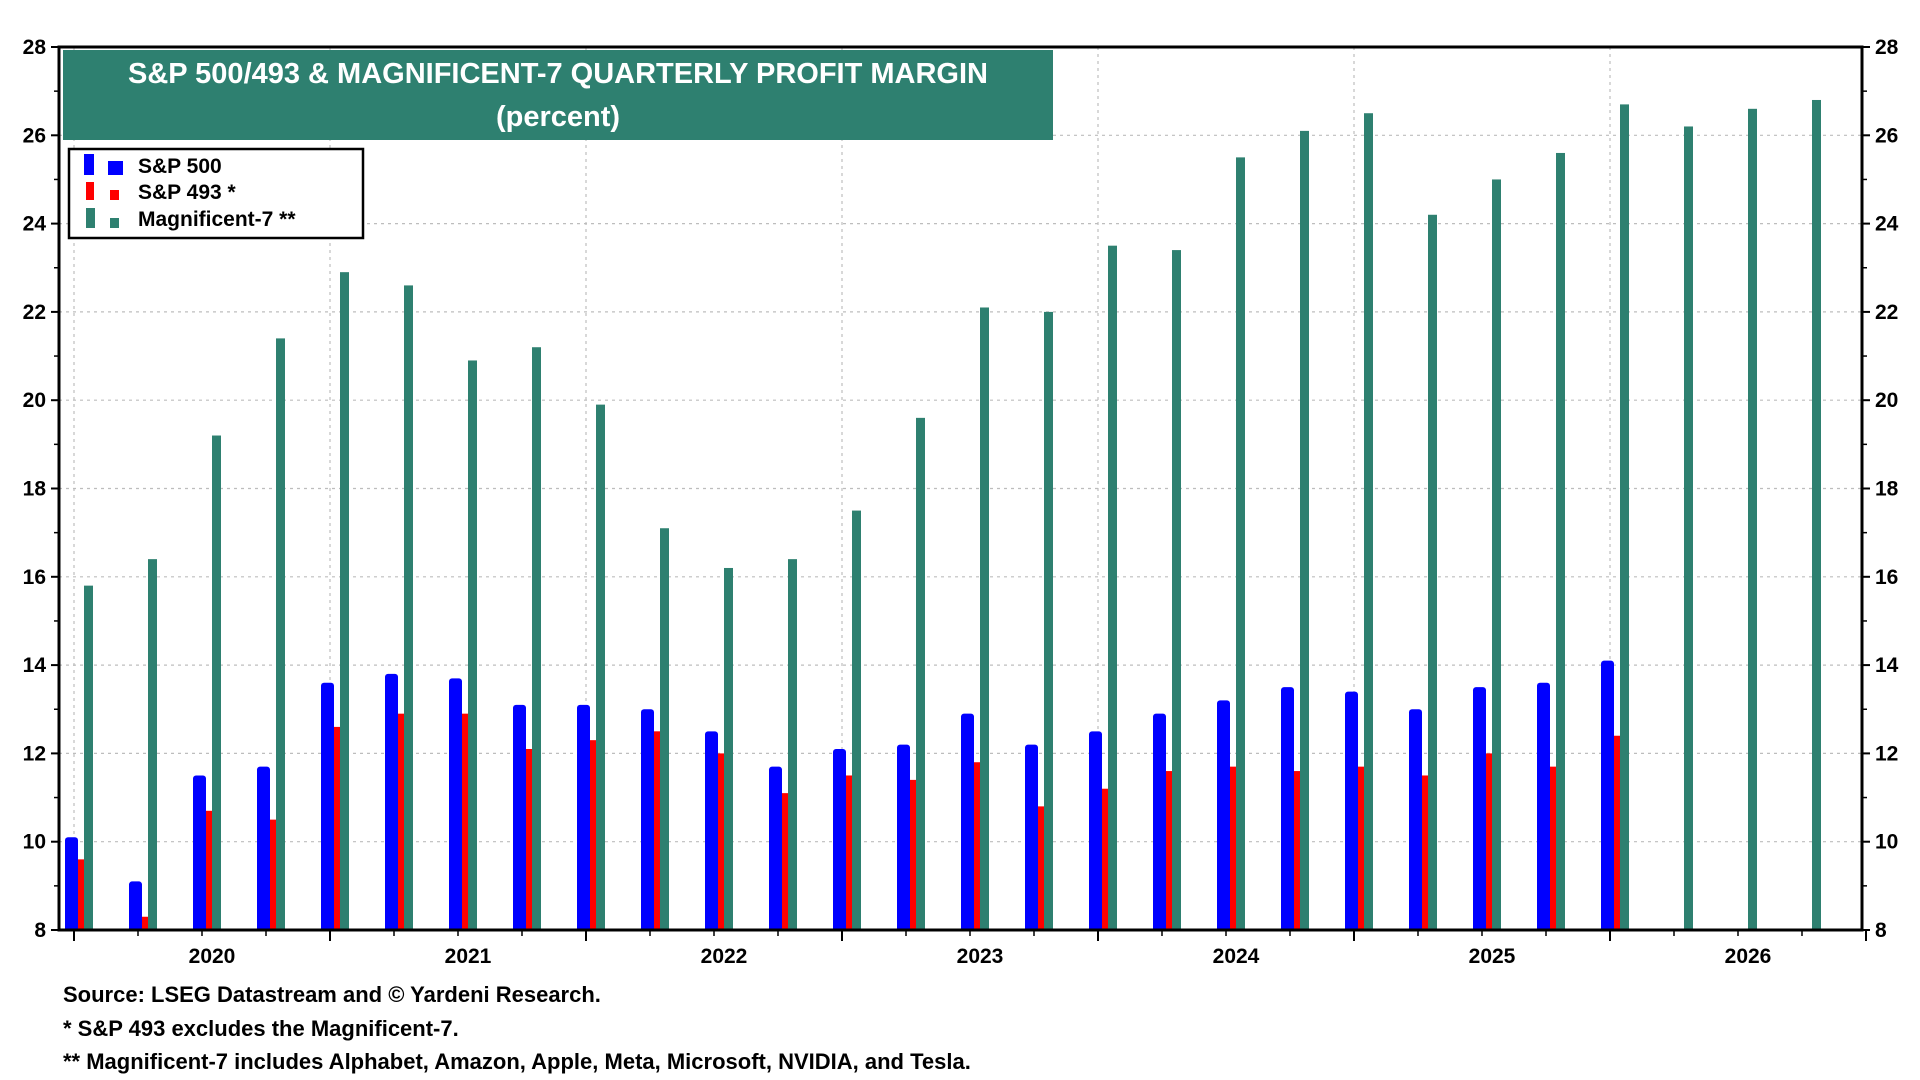 Image resolution: width=1920 pixels, height=1080 pixels. I want to click on year-label-2023: 2023, so click(980, 956).